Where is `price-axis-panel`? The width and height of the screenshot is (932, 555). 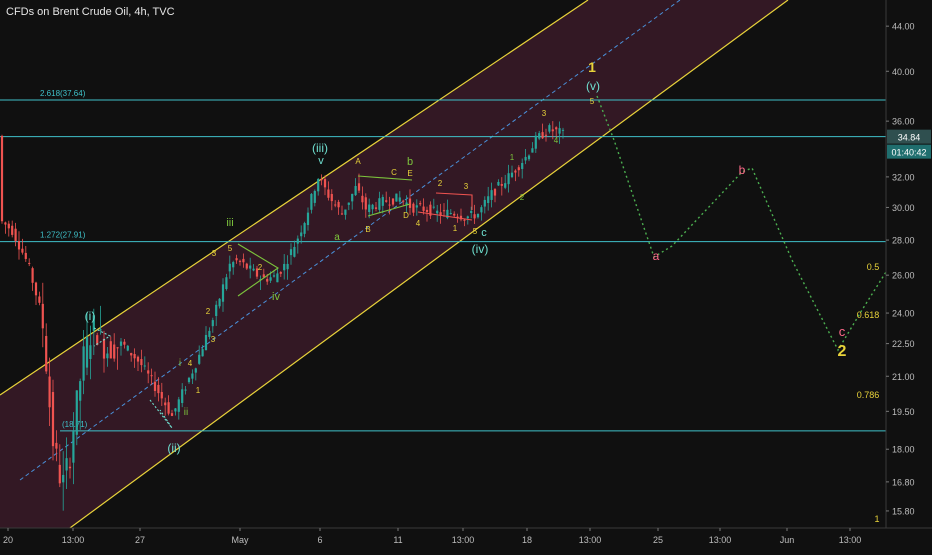
price-axis-panel is located at coordinates (909, 275).